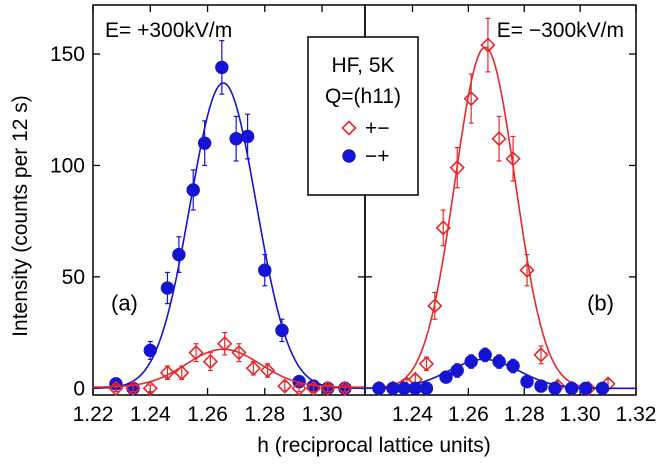 The image size is (661, 468). What do you see at coordinates (124, 302) in the screenshot?
I see `panel-letter-a: (a)` at bounding box center [124, 302].